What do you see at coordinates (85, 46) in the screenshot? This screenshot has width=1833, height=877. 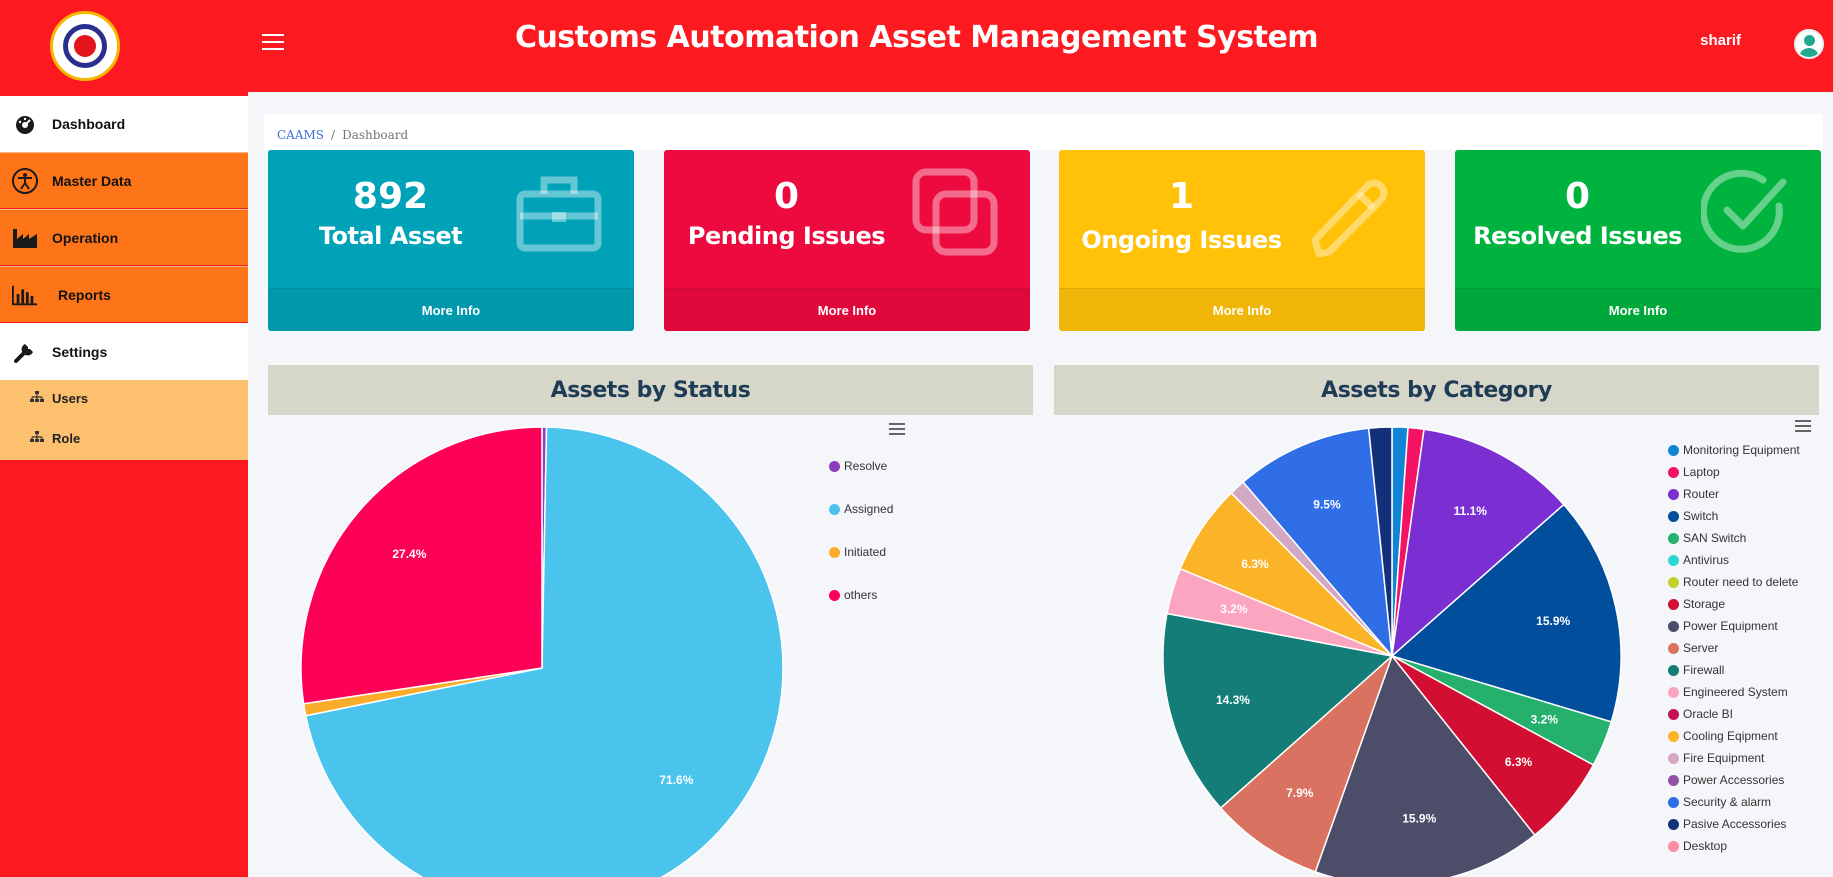 I see `bangladesh-customs-logo` at bounding box center [85, 46].